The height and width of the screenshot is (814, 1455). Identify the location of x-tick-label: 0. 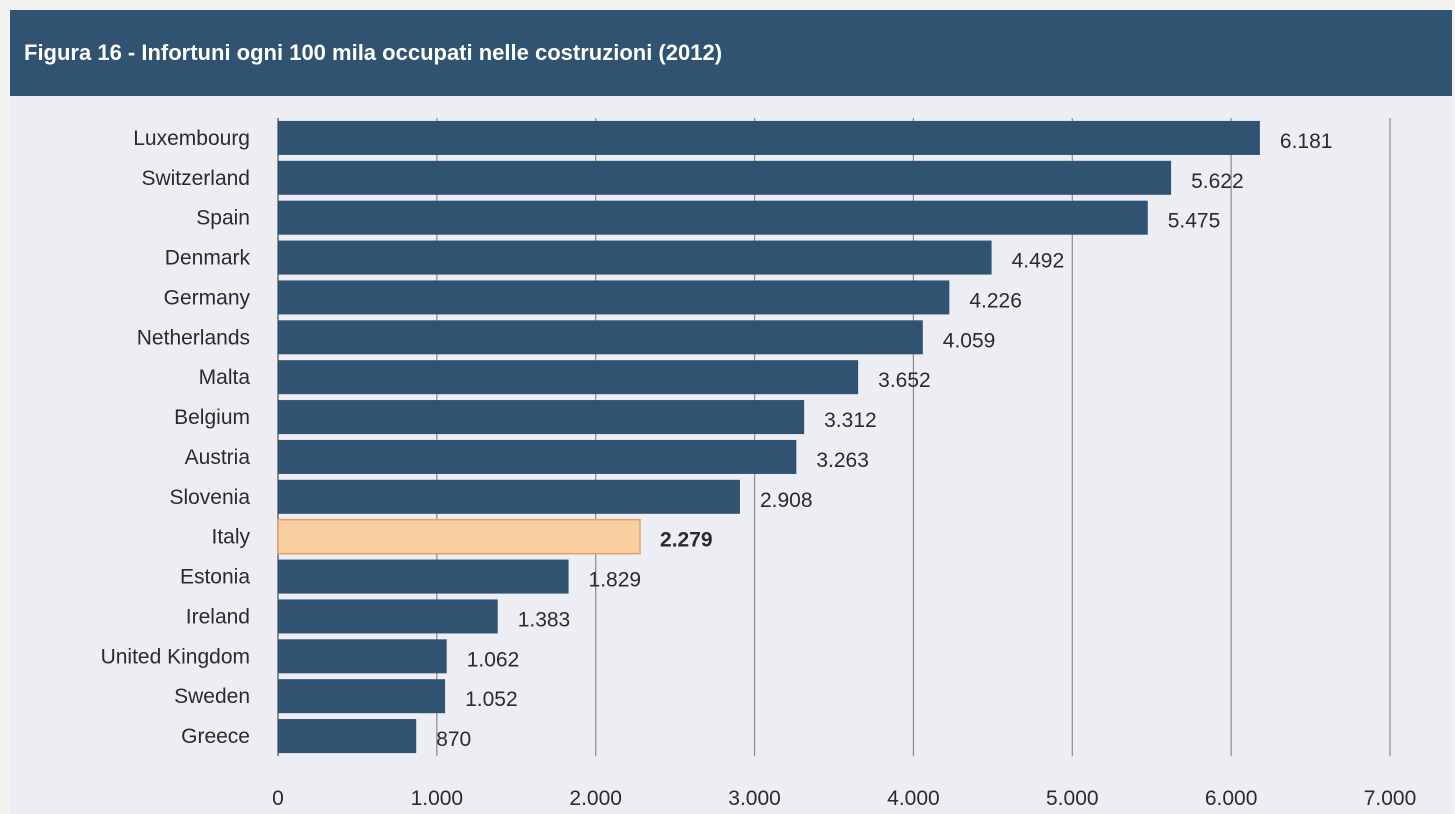
(278, 798).